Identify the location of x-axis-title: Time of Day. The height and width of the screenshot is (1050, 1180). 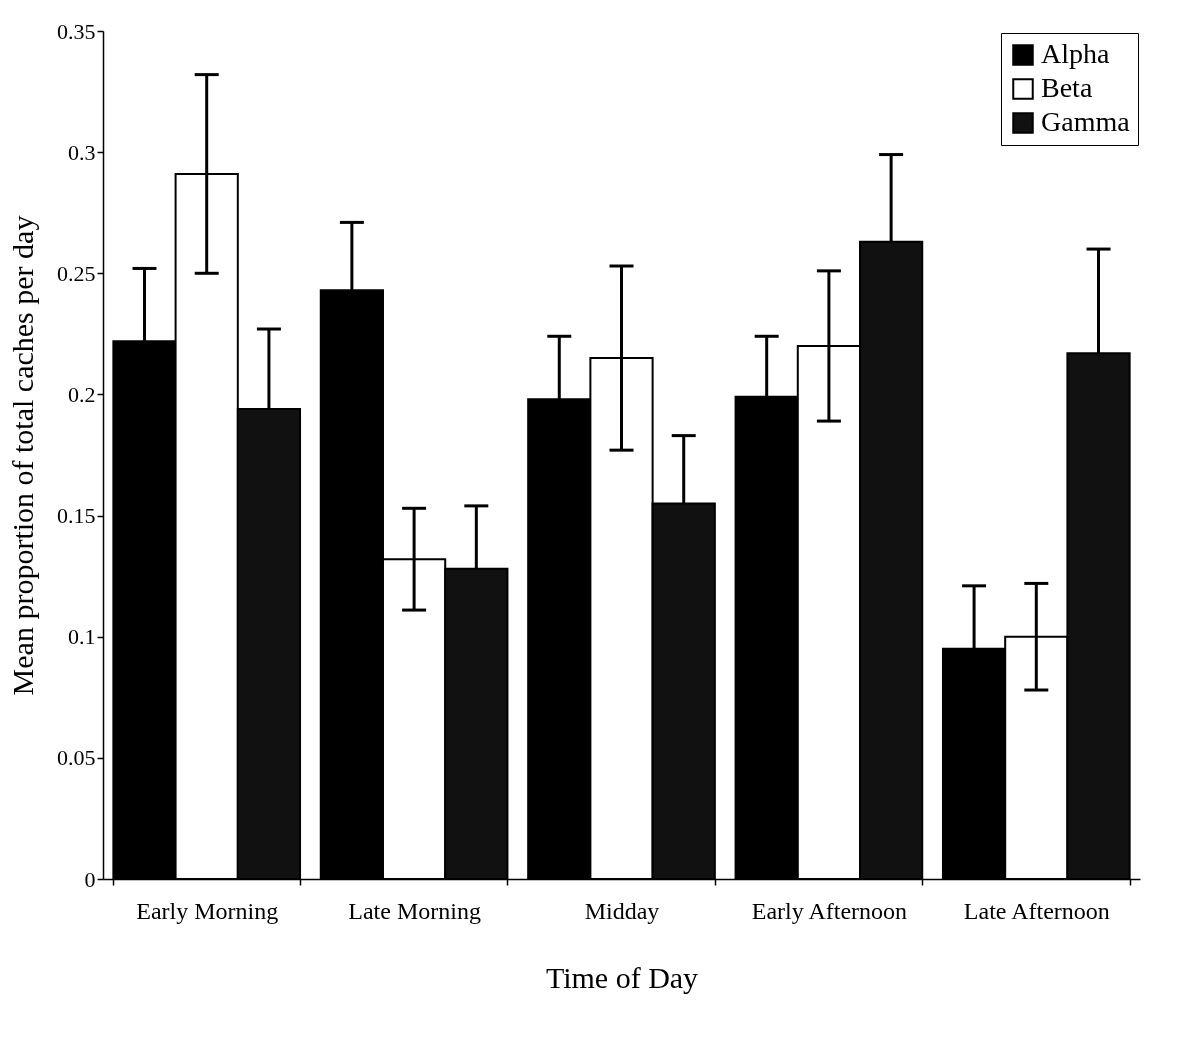
(622, 977).